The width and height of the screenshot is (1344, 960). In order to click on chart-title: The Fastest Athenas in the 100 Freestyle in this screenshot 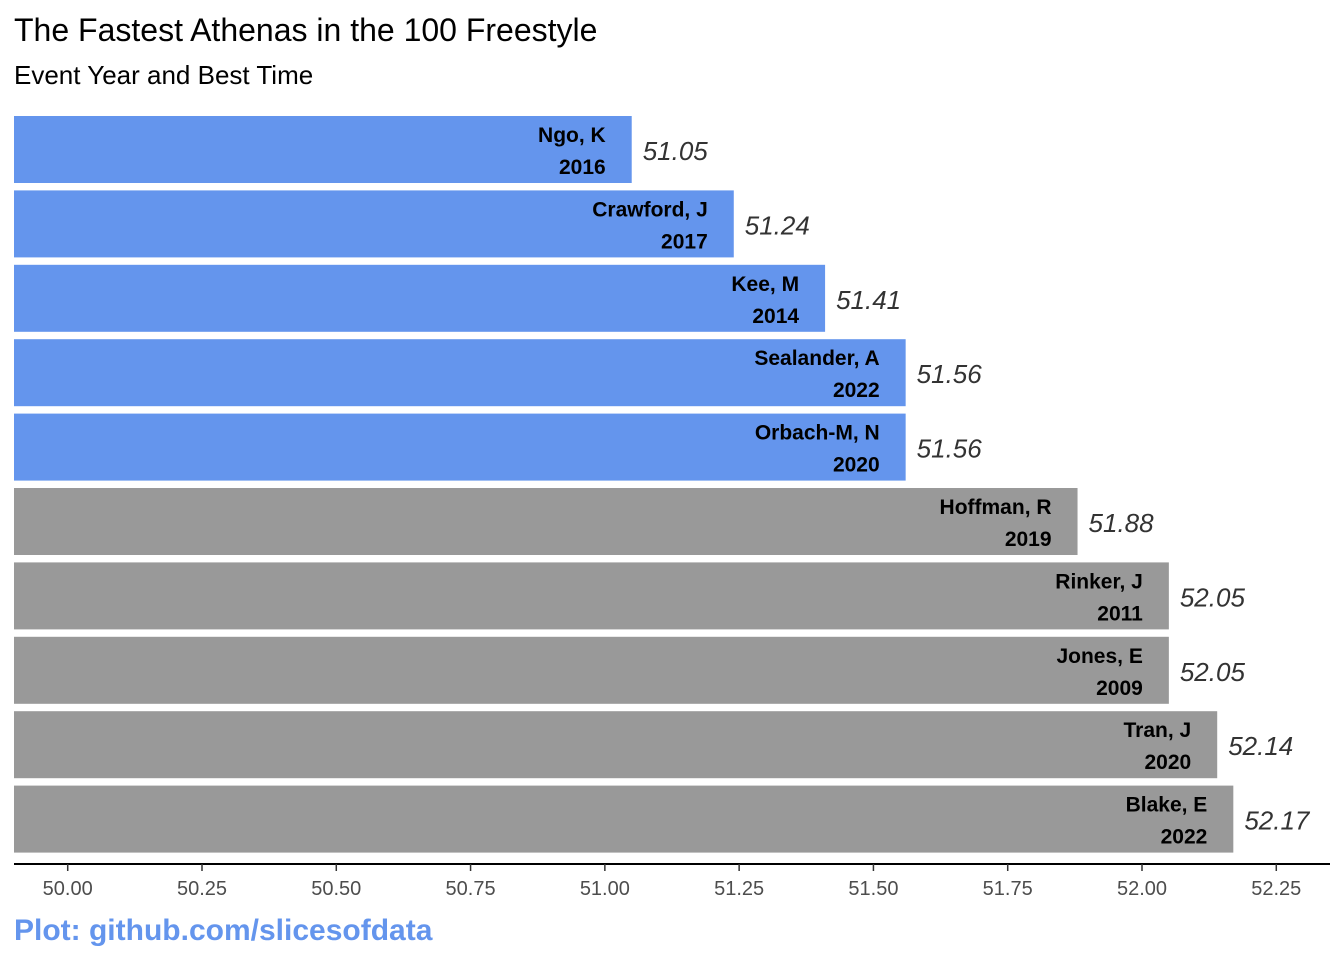, I will do `click(305, 30)`.